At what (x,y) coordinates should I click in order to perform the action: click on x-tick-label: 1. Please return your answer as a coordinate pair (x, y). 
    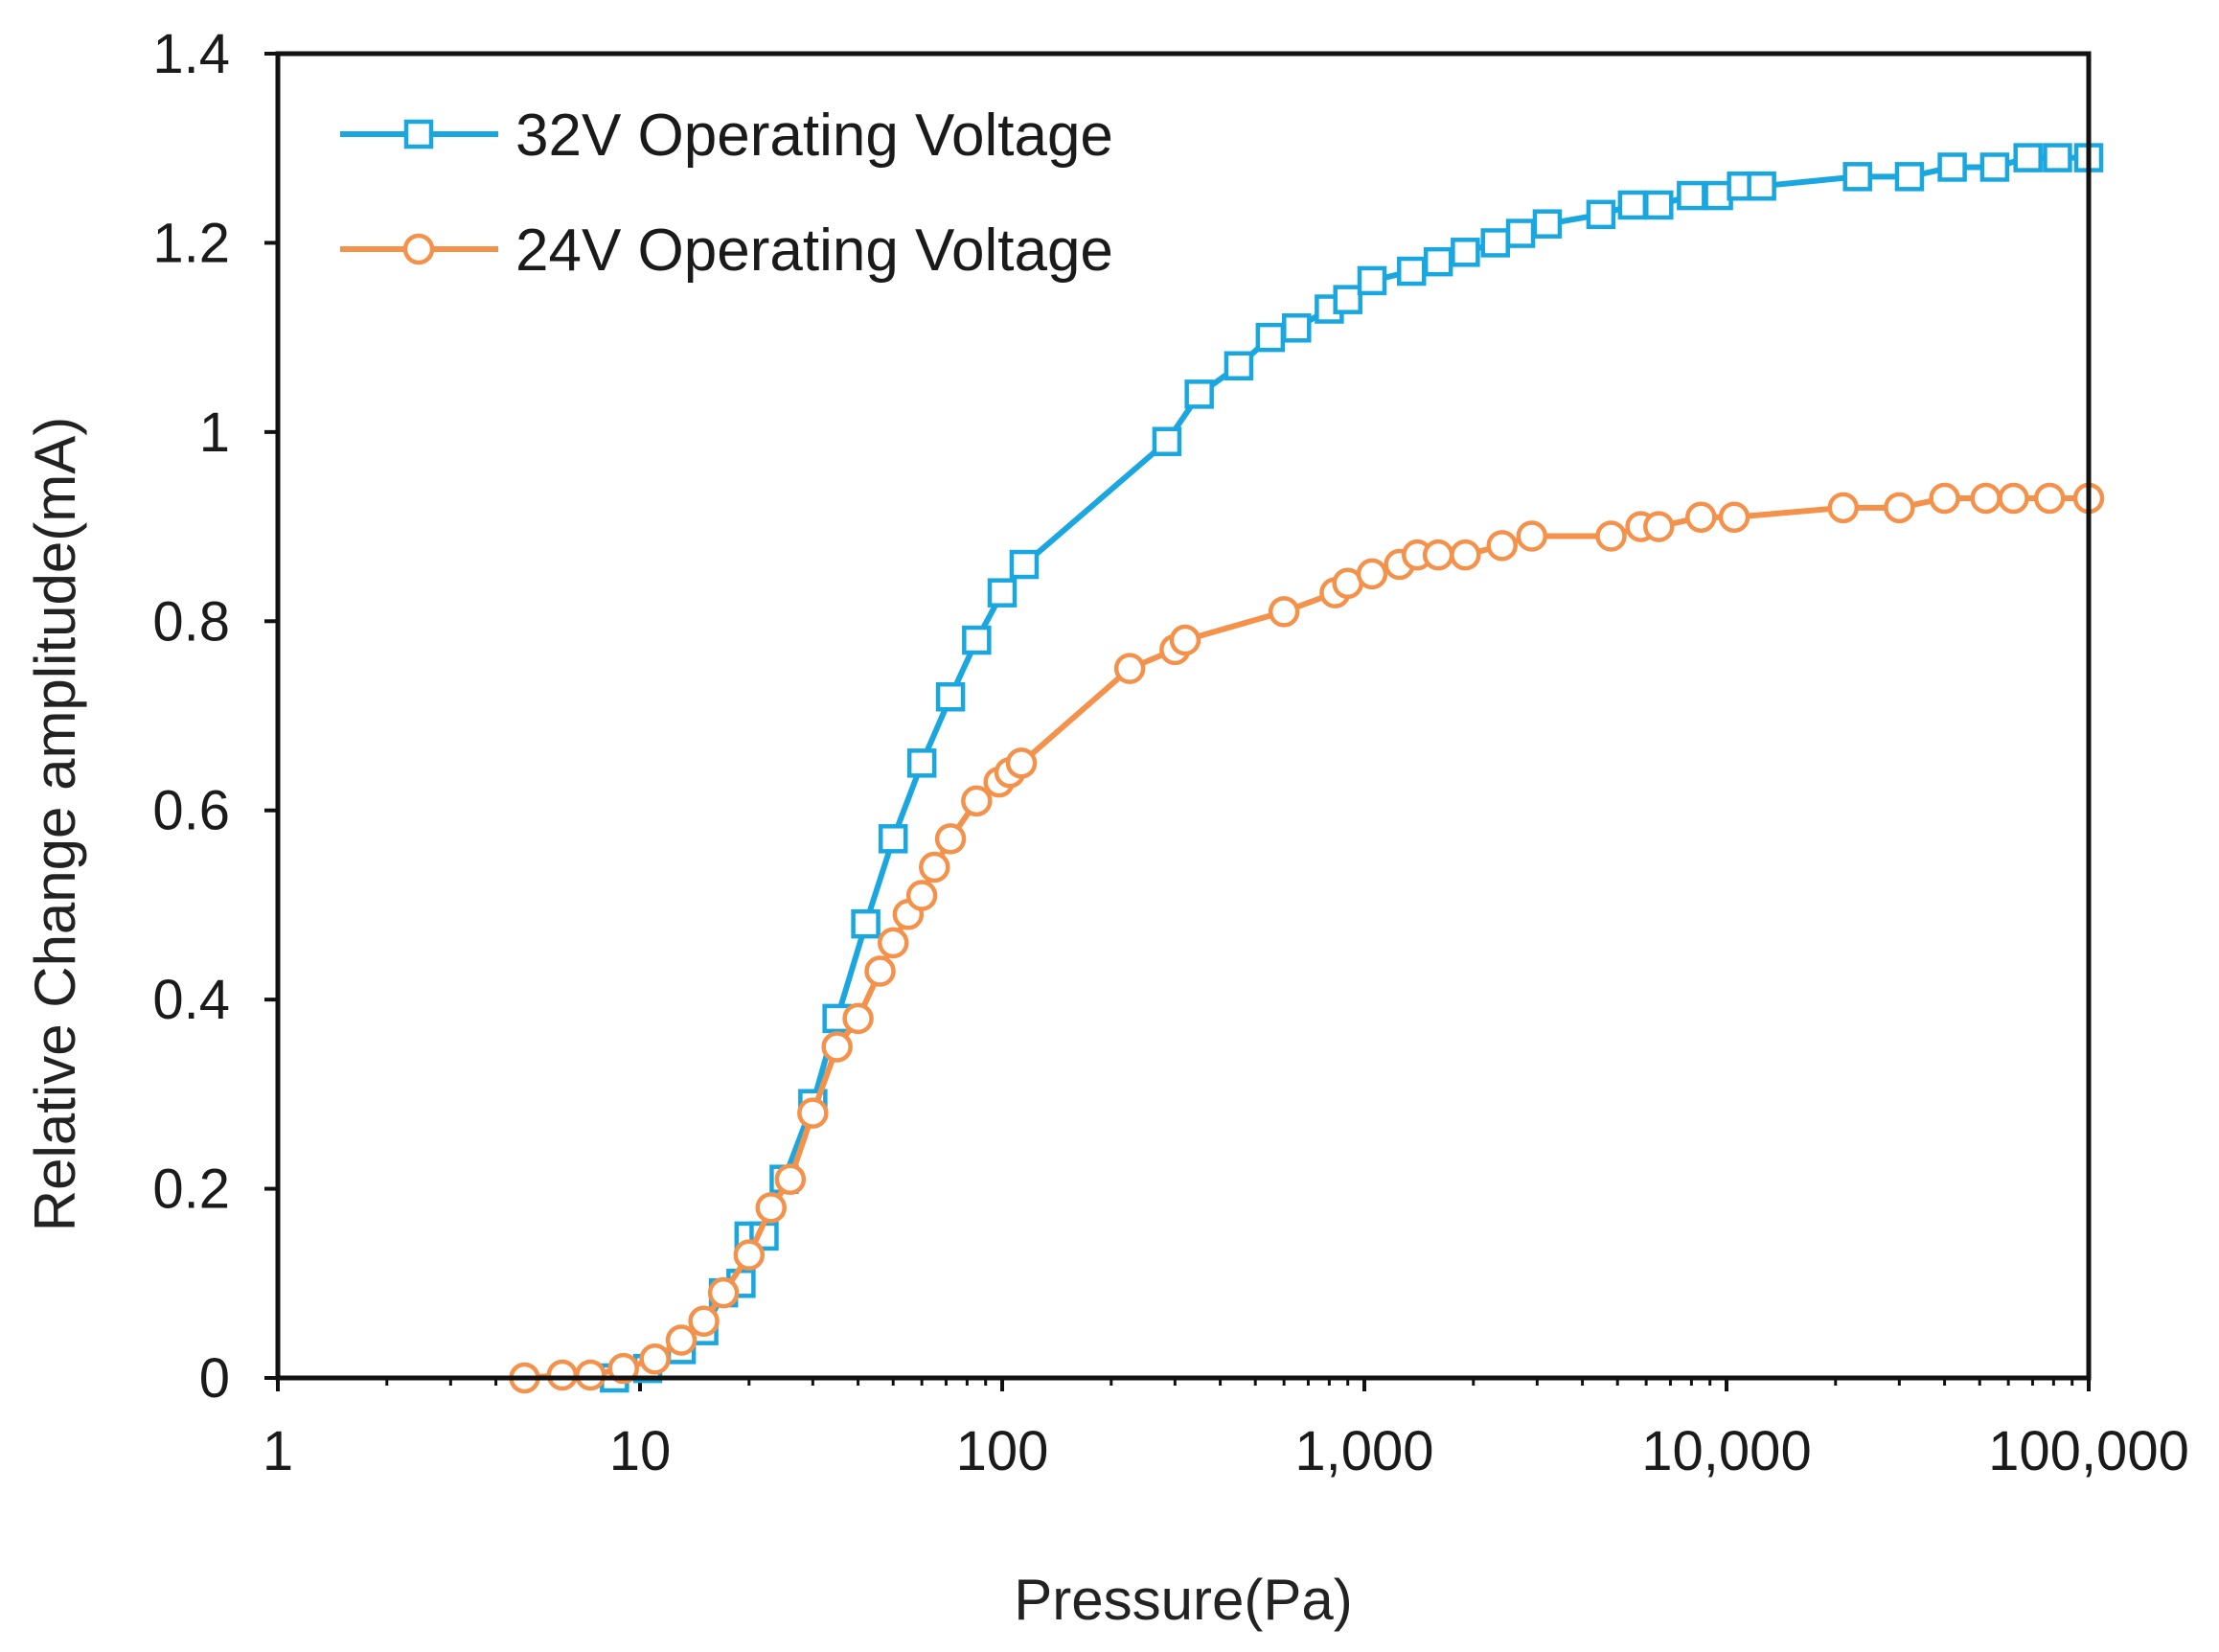
    Looking at the image, I should click on (278, 1451).